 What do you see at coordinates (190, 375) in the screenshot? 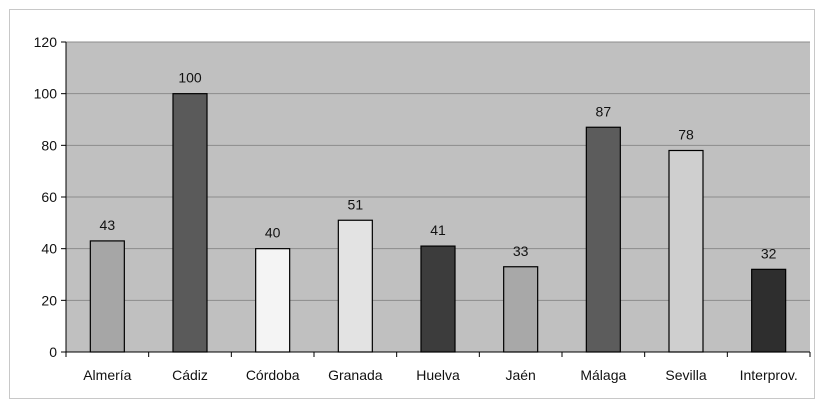
I see `x-tick-label: Cádiz` at bounding box center [190, 375].